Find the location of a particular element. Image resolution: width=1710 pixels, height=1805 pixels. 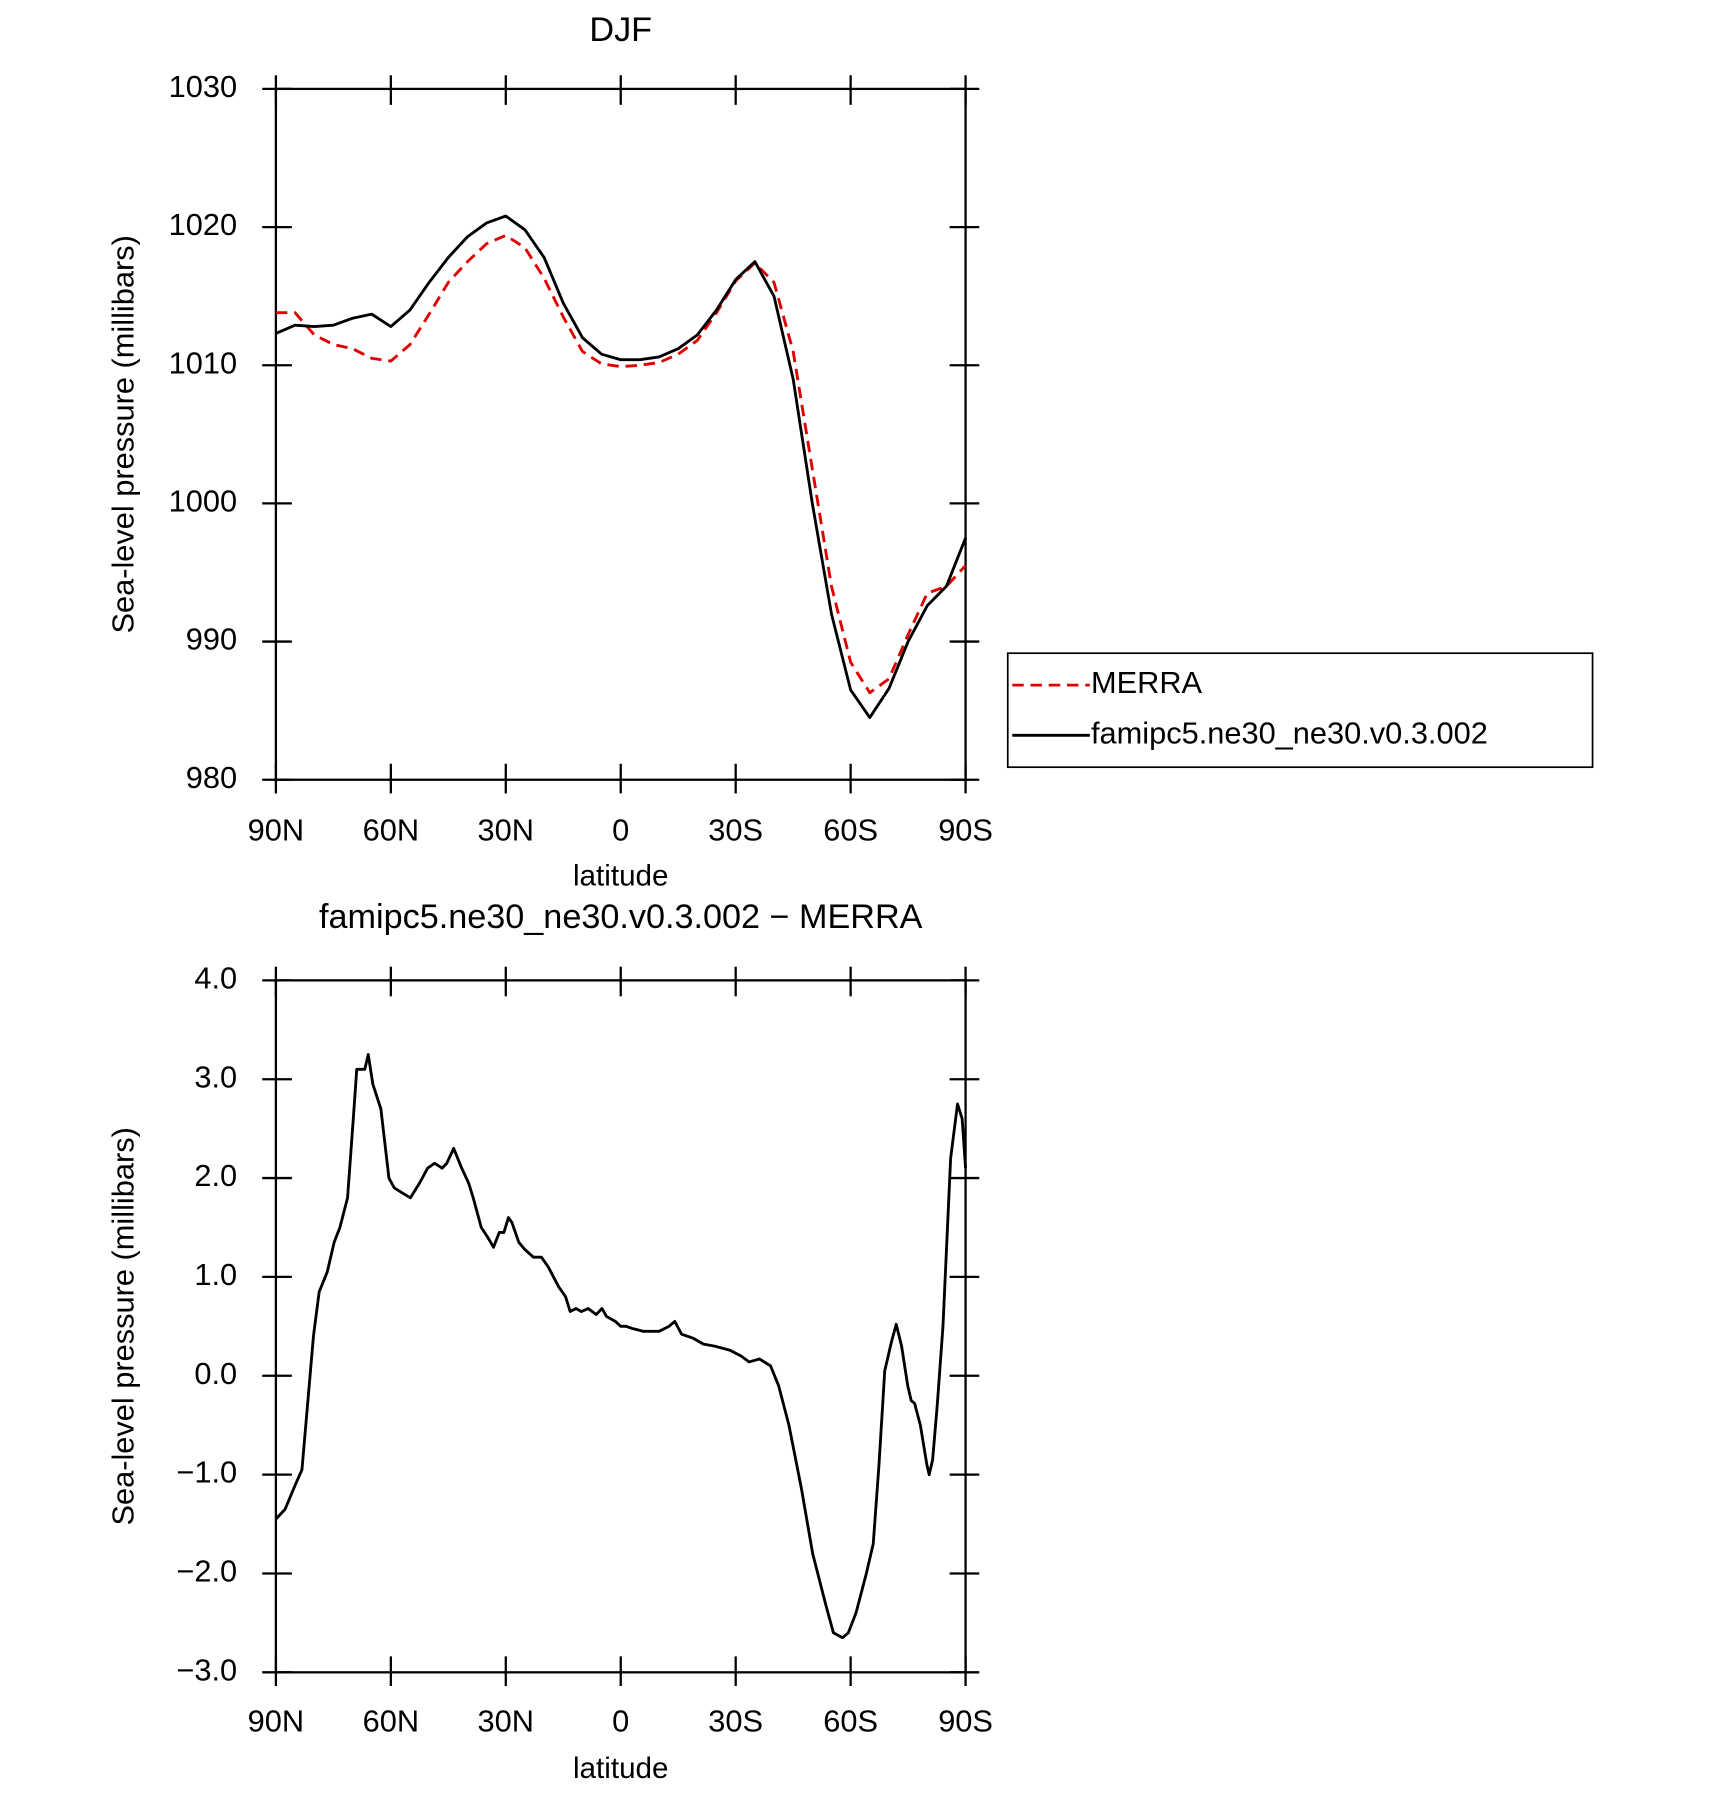

y-tick-label: −1.0 is located at coordinates (206, 1472).